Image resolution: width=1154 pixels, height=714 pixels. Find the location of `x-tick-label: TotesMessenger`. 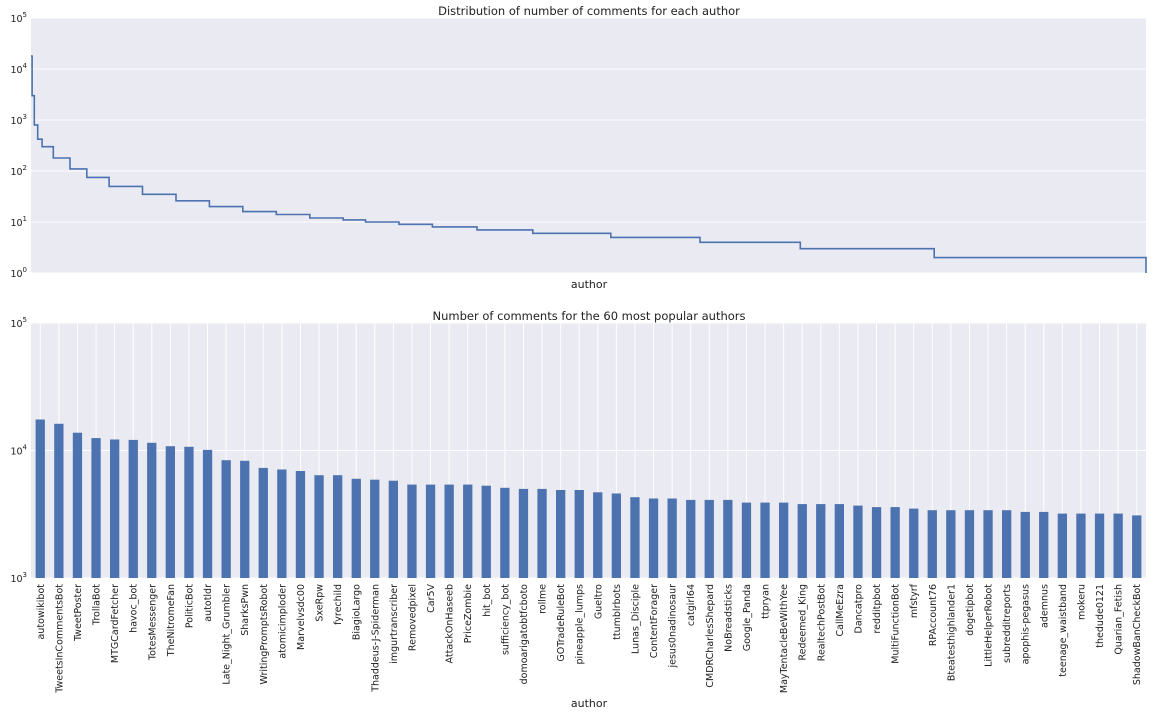

x-tick-label: TotesMessenger is located at coordinates (152, 622).